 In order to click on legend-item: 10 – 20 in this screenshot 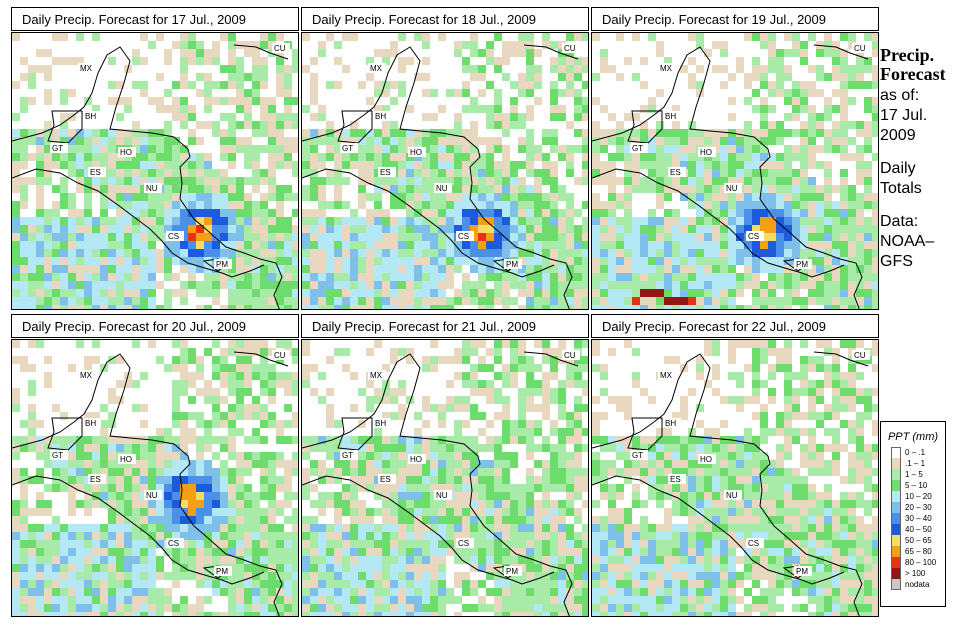, I will do `click(918, 496)`.